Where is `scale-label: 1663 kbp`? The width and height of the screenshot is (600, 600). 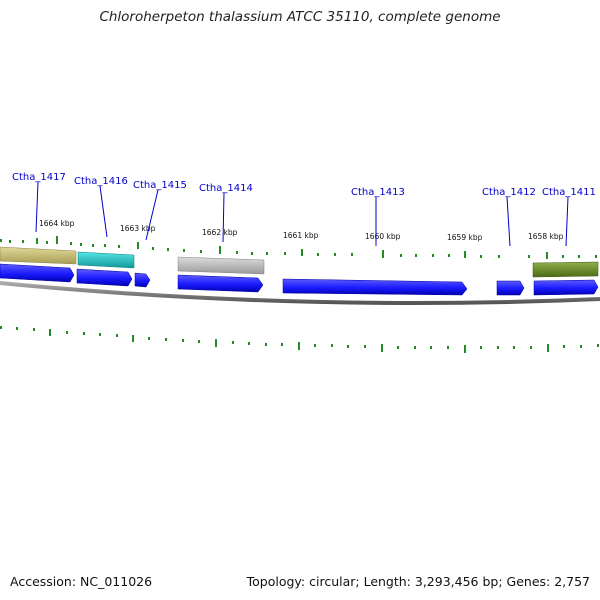 scale-label: 1663 kbp is located at coordinates (138, 228).